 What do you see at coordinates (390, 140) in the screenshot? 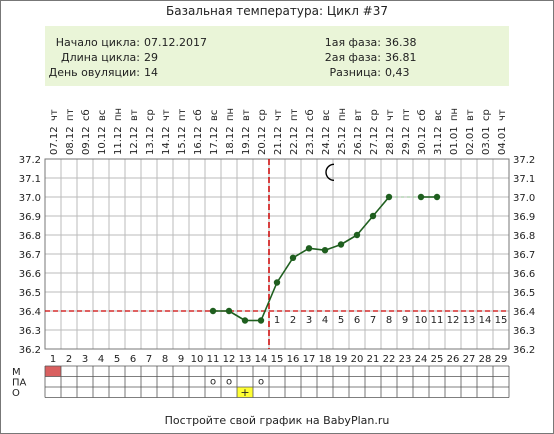
I see `date-label: 28.12` at bounding box center [390, 140].